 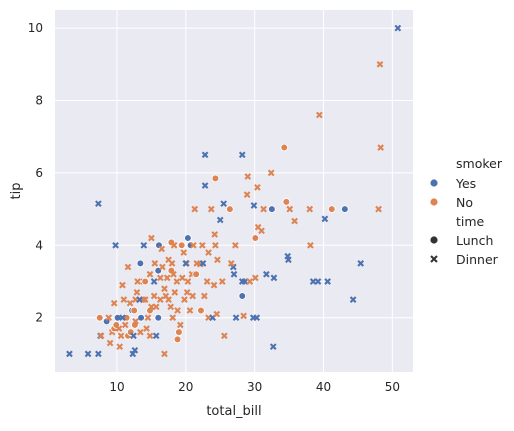 I want to click on legend-title-smoker: smoker, so click(x=479, y=163).